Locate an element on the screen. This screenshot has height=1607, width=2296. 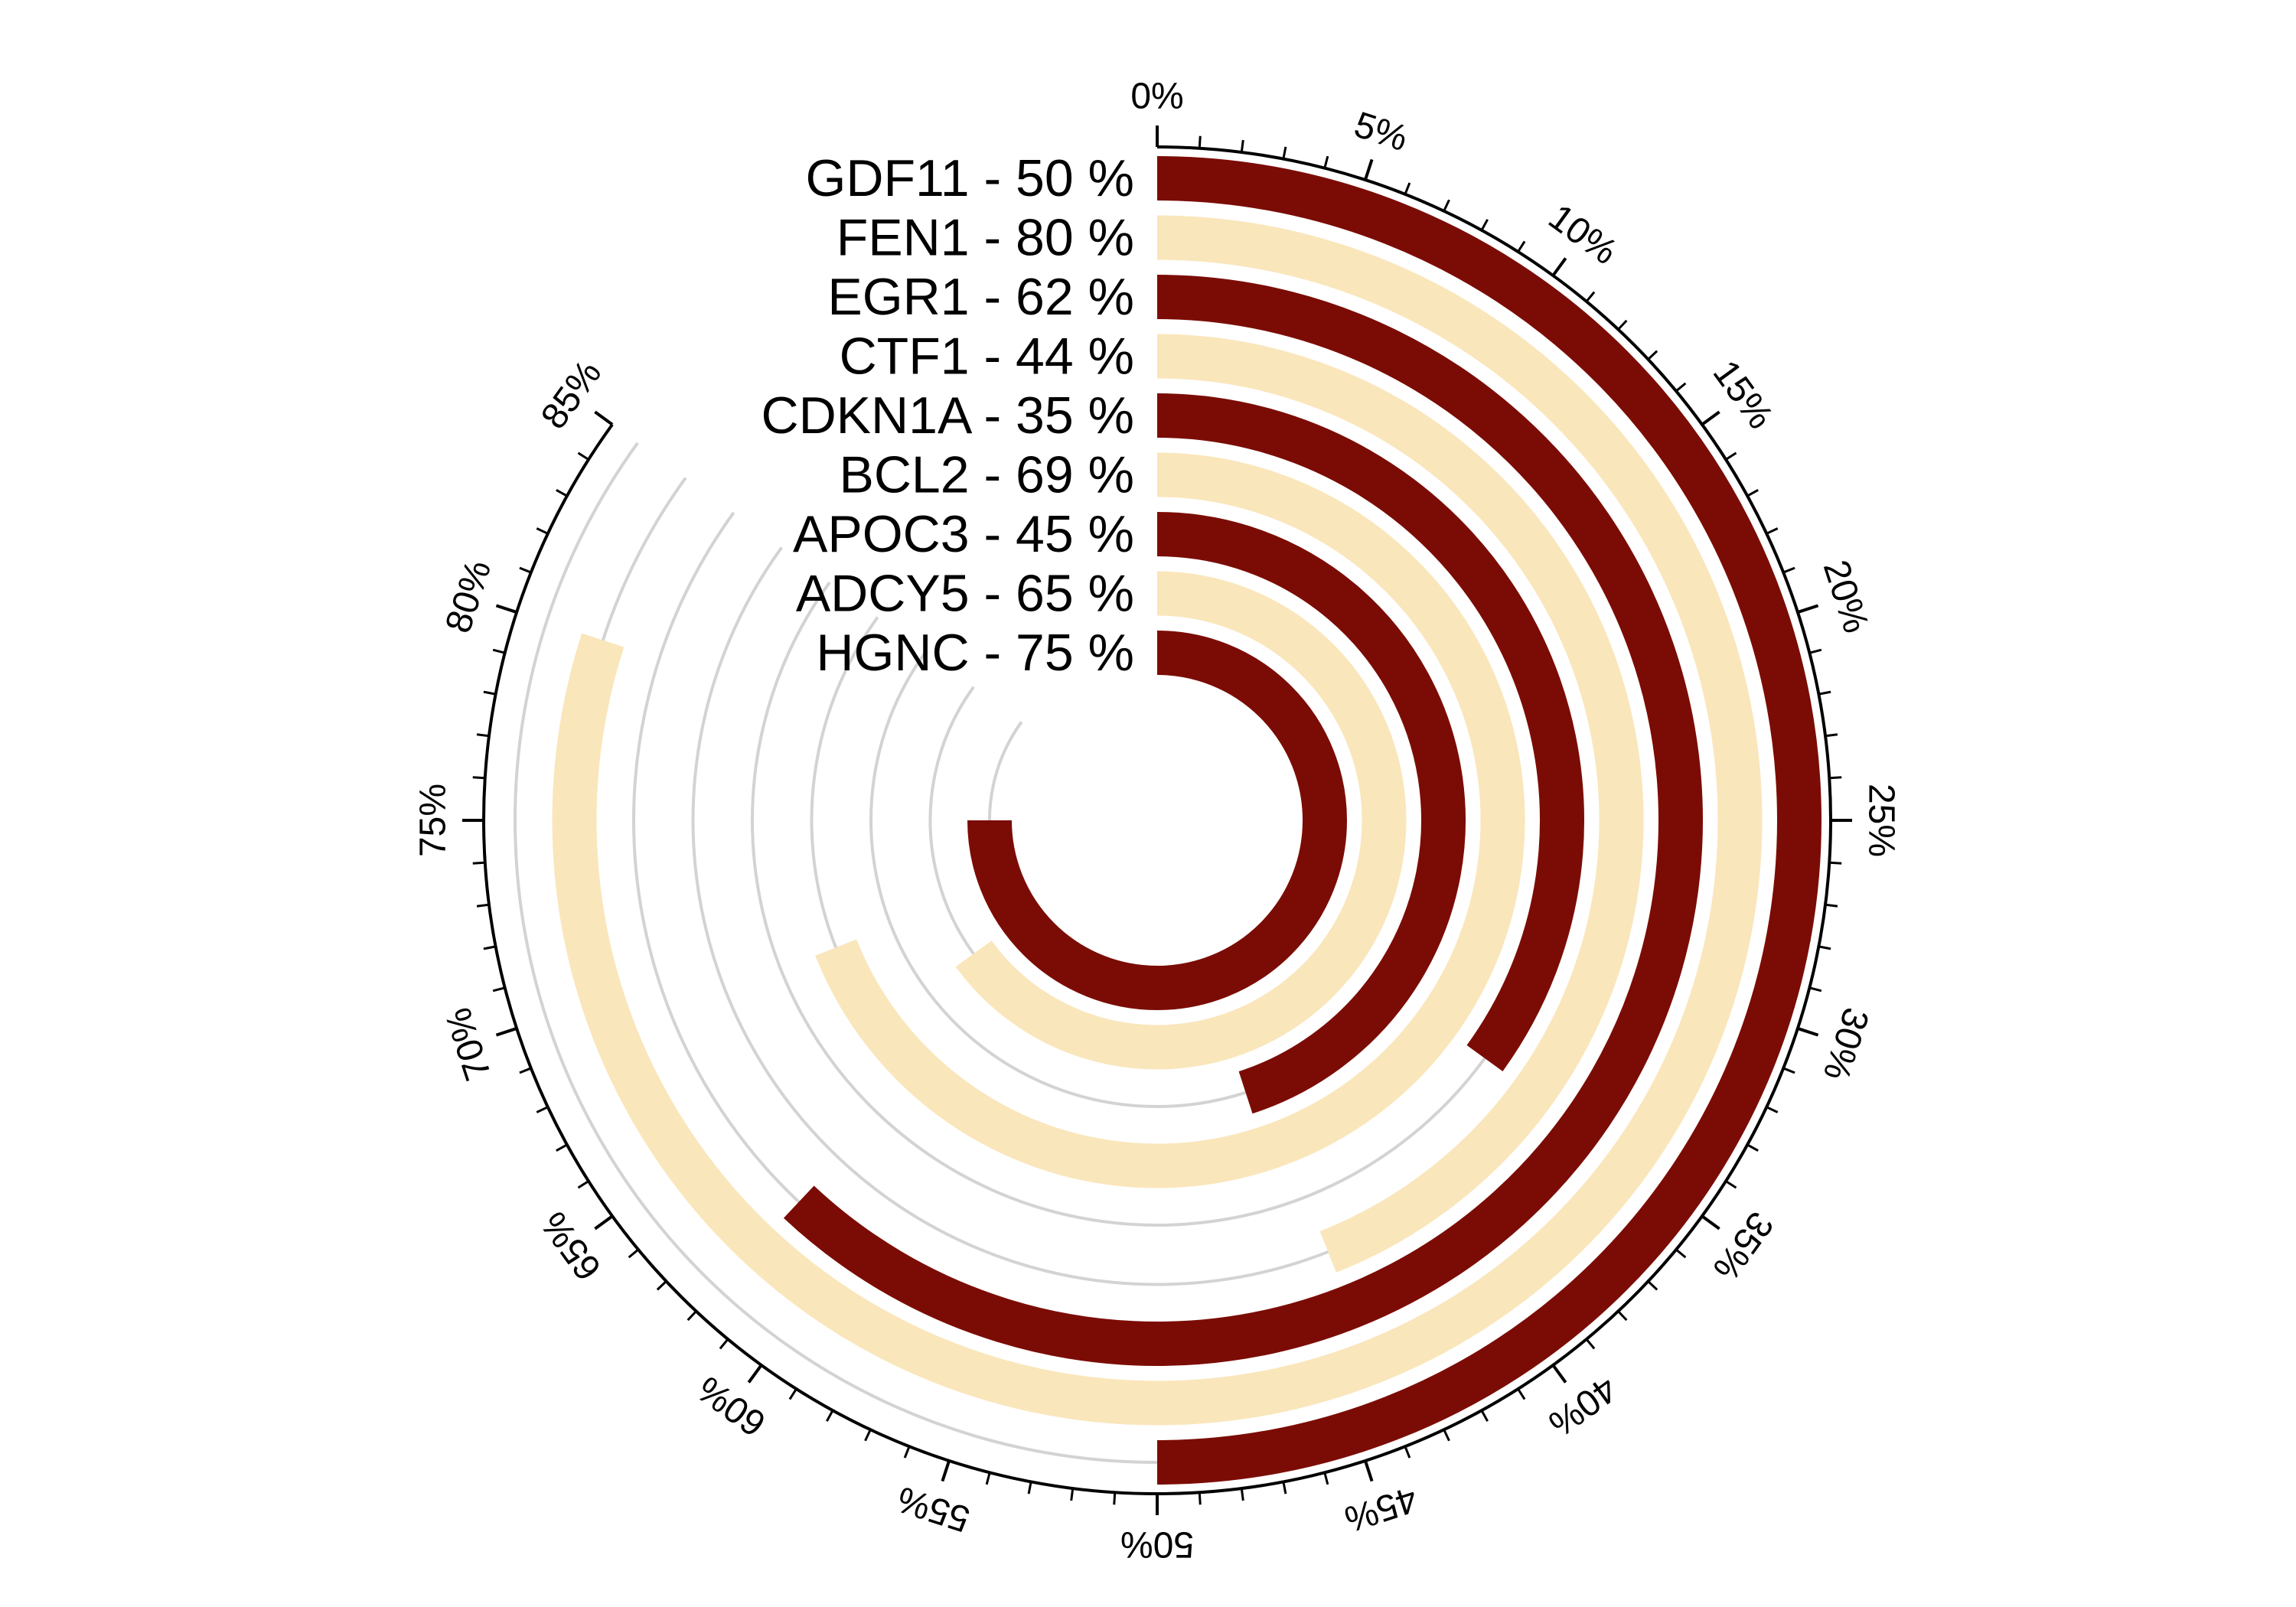
bar-label-apoc3: APOC3 - 45 % is located at coordinates (963, 534).